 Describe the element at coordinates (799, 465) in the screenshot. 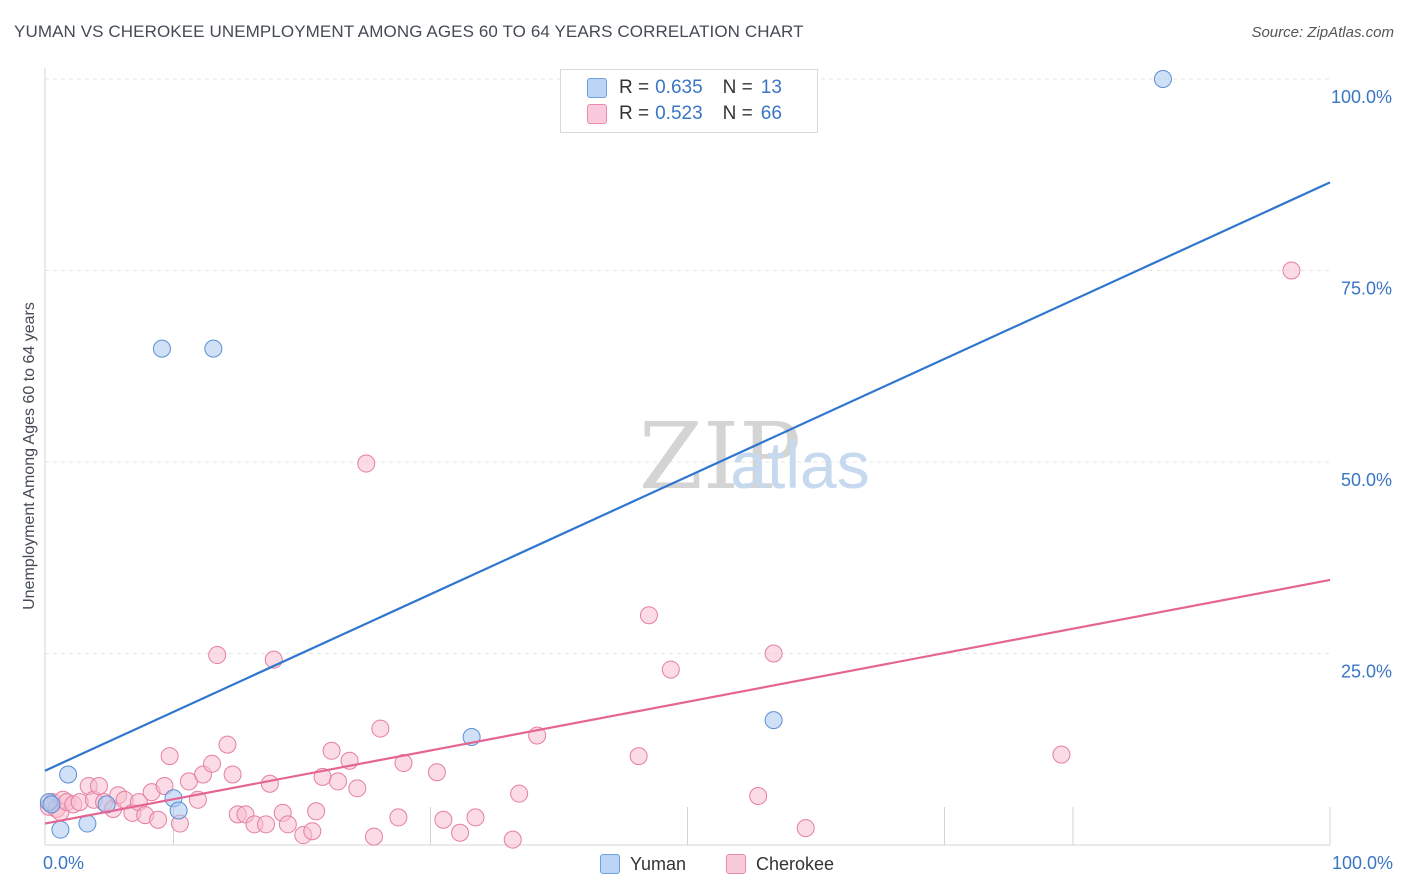

I see `watermark-atlas: atlas` at that location.